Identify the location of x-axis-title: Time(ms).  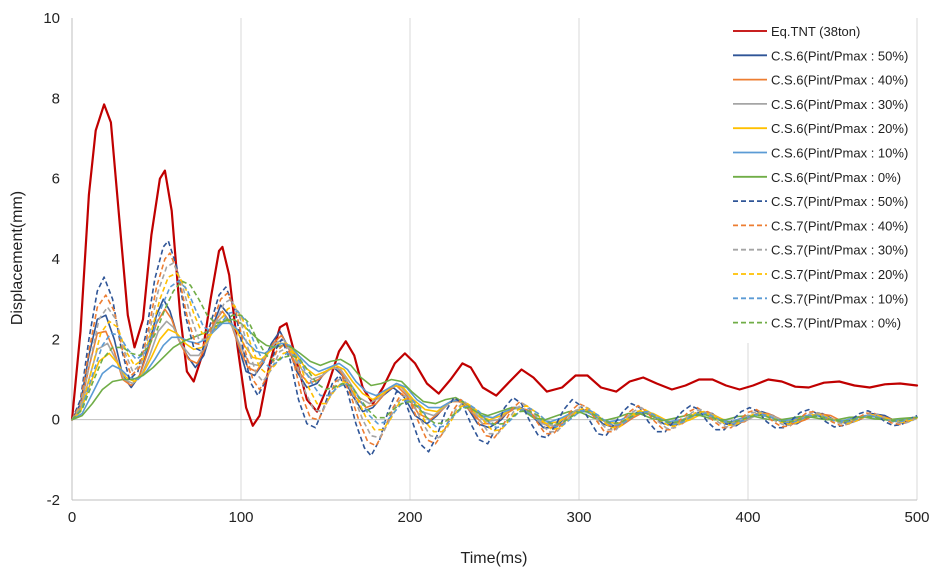
(494, 558).